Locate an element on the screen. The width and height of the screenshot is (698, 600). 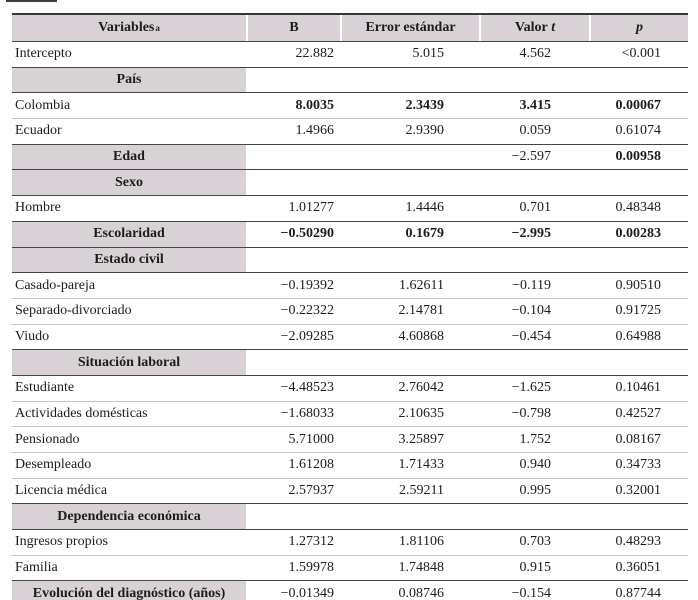
cell-t: 0.995 is located at coordinates (535, 491).